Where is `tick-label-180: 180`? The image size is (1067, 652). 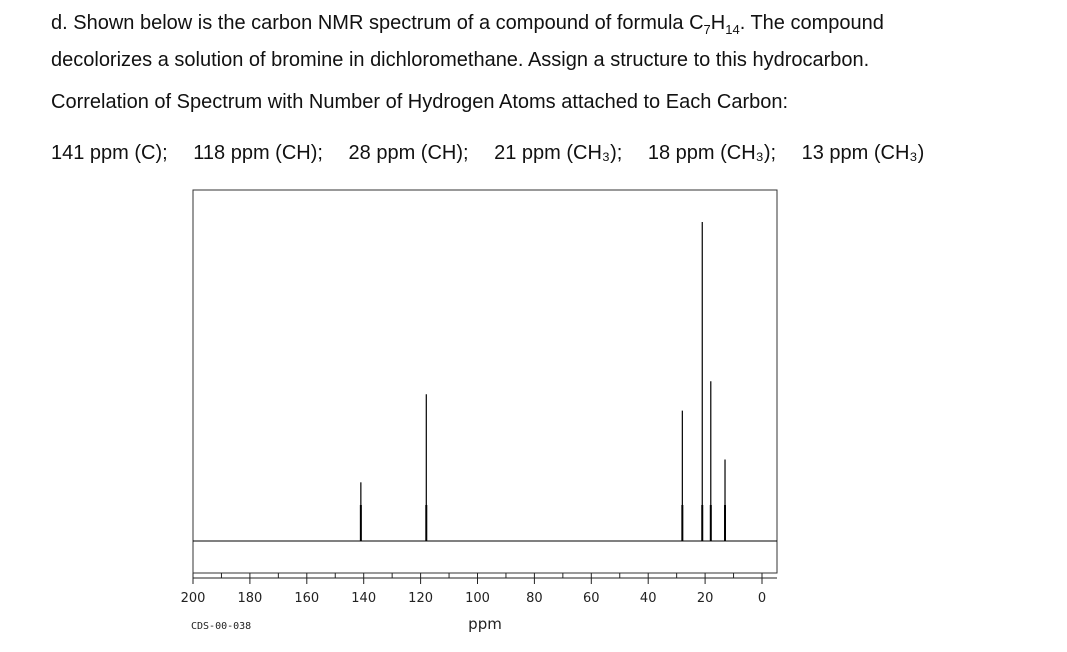 tick-label-180: 180 is located at coordinates (249, 598).